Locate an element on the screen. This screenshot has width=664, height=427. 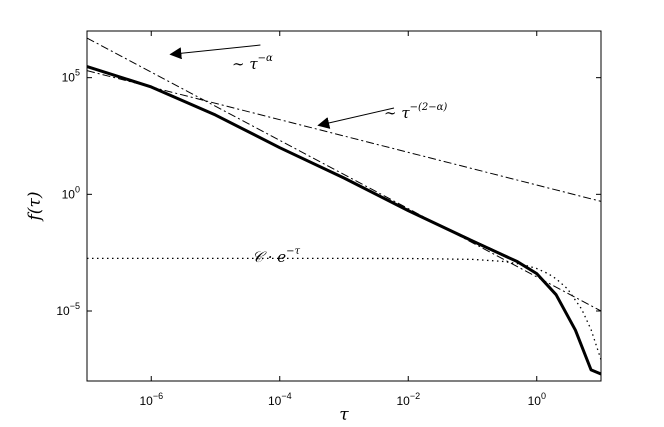
x-tick-label: 10⁰ is located at coordinates (537, 399).